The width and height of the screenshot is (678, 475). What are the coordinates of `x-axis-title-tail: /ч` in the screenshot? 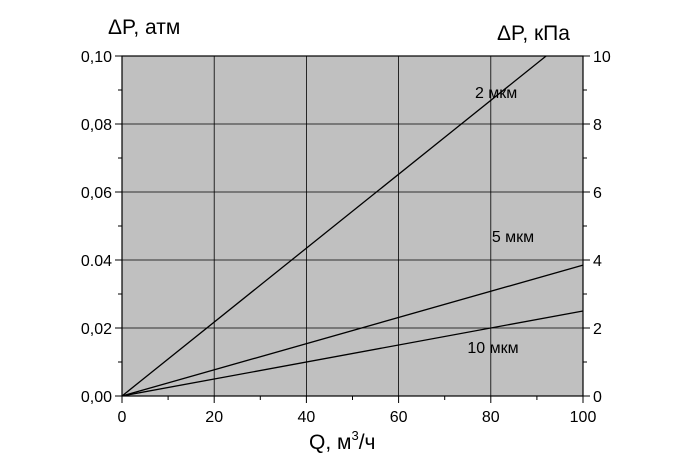 It's located at (367, 442).